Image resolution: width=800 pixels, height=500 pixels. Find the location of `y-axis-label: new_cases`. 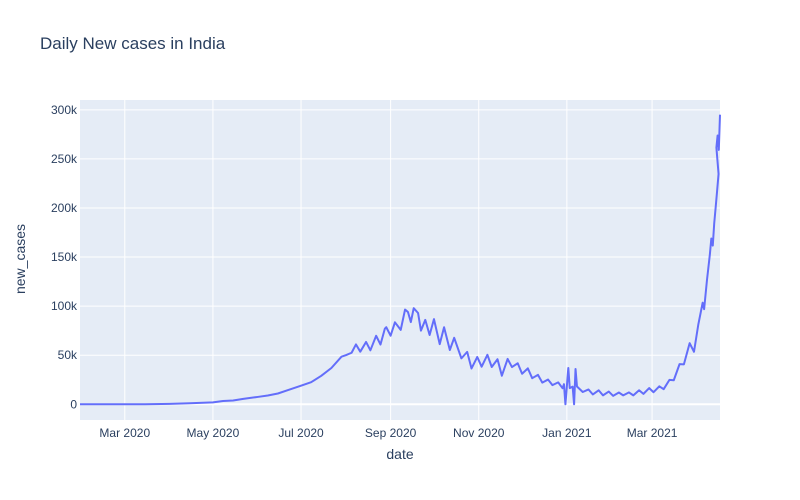

y-axis-label: new_cases is located at coordinates (20, 259).